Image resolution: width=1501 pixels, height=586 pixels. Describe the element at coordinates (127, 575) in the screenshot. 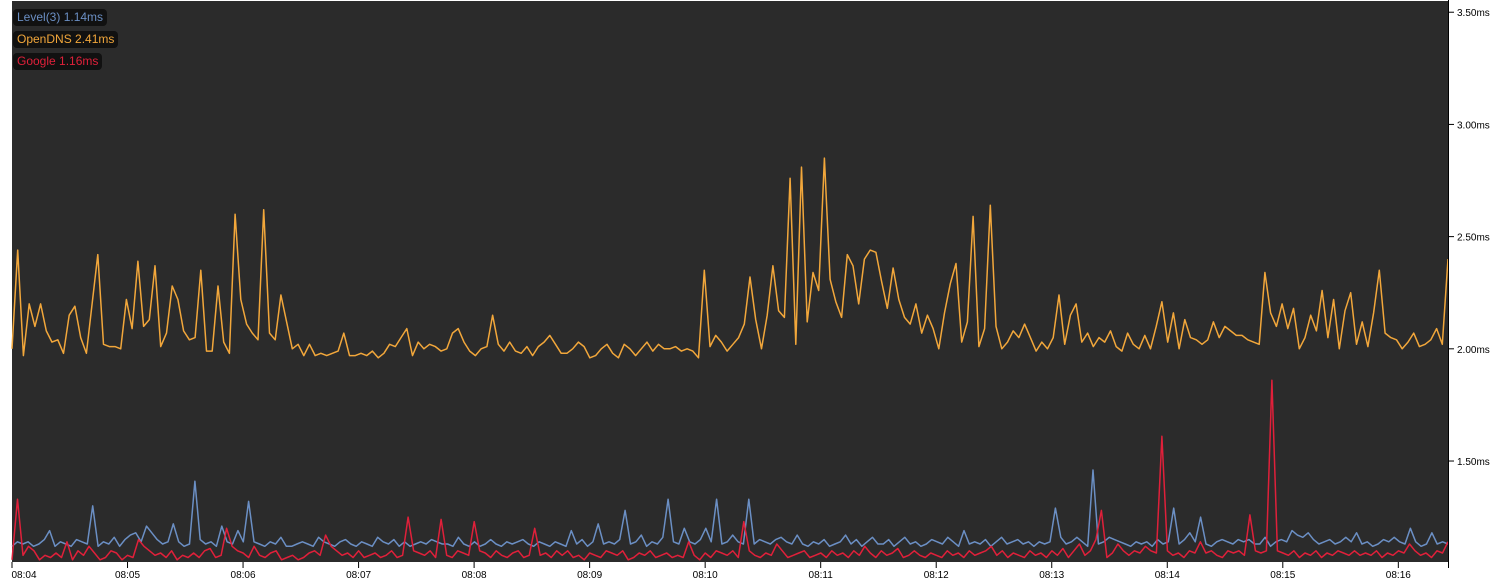

I see `x-tick-label: 08:05` at that location.